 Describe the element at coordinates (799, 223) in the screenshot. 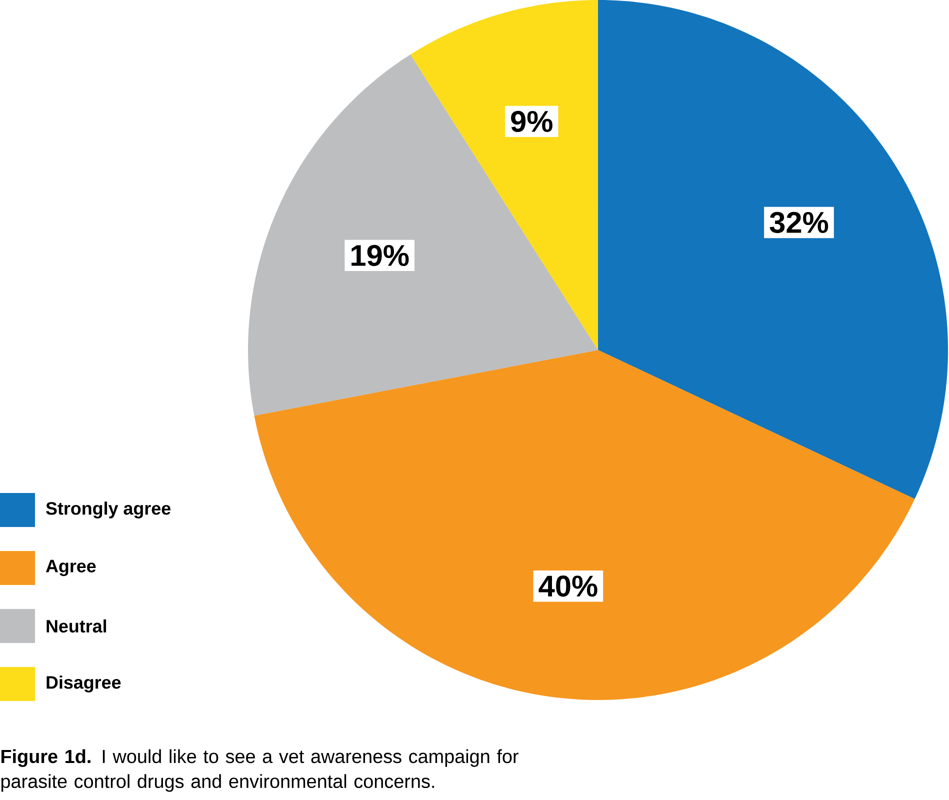

I see `data-label: 32%` at that location.